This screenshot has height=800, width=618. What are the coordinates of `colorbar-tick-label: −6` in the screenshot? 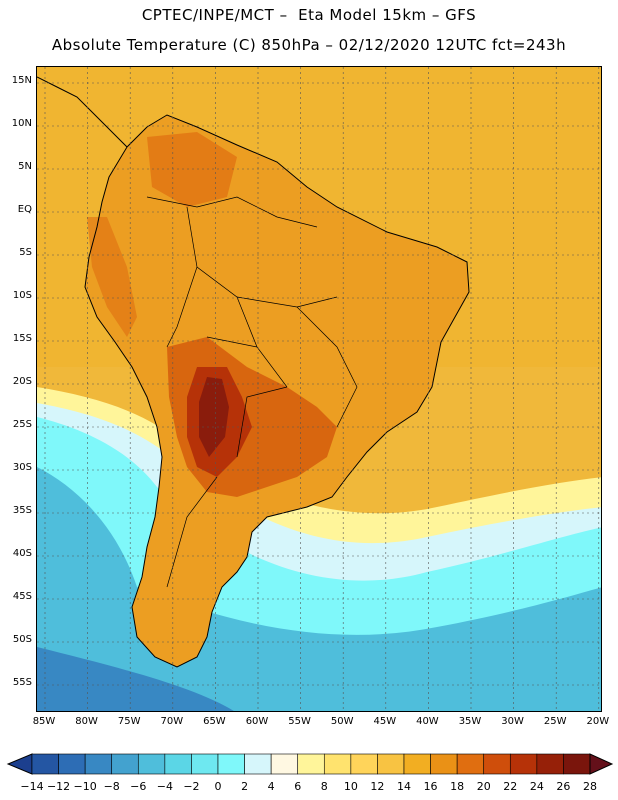 It's located at (138, 786).